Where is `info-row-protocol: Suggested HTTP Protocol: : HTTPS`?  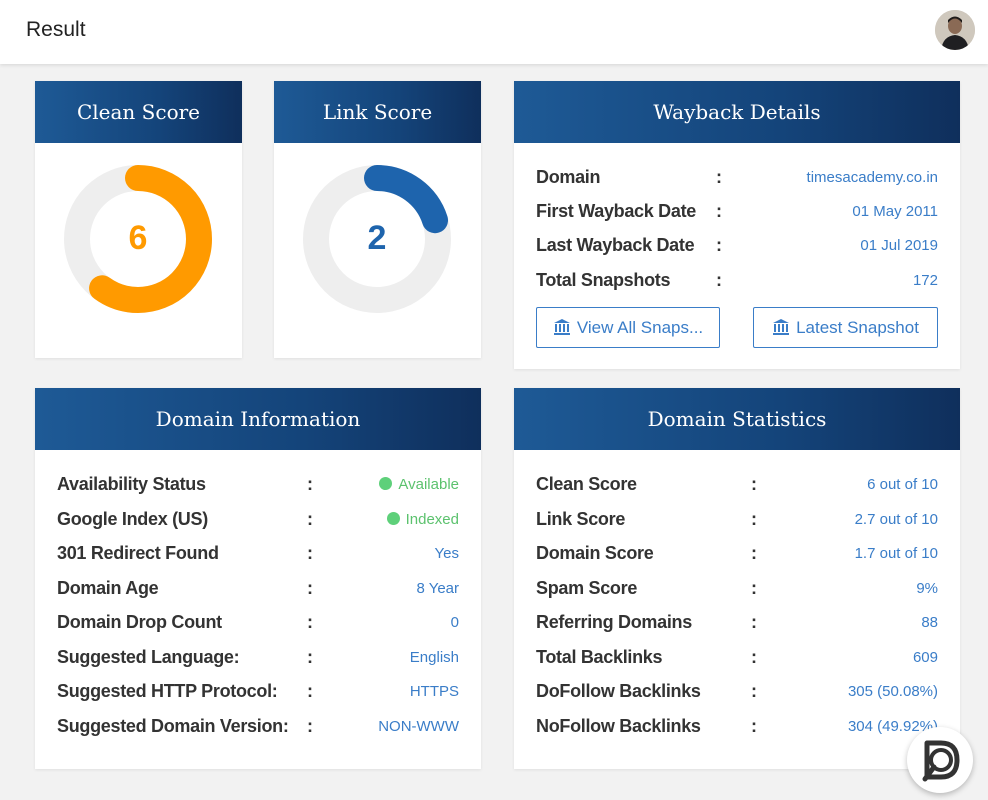
info-row-protocol: Suggested HTTP Protocol: : HTTPS is located at coordinates (258, 692).